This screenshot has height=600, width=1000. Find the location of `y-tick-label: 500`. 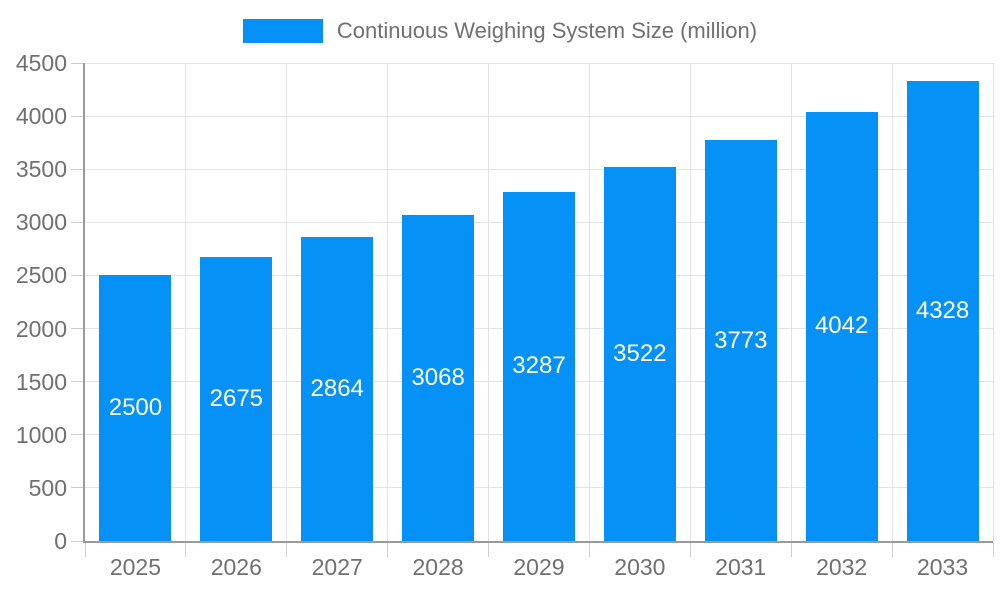

y-tick-label: 500 is located at coordinates (47, 487).